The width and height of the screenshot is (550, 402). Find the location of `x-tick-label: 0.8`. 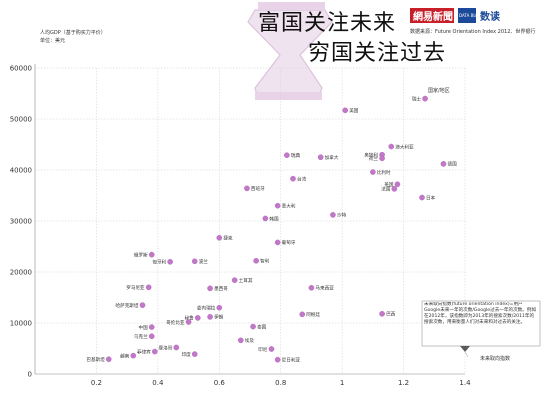

x-tick-label: 0.8 is located at coordinates (280, 383).